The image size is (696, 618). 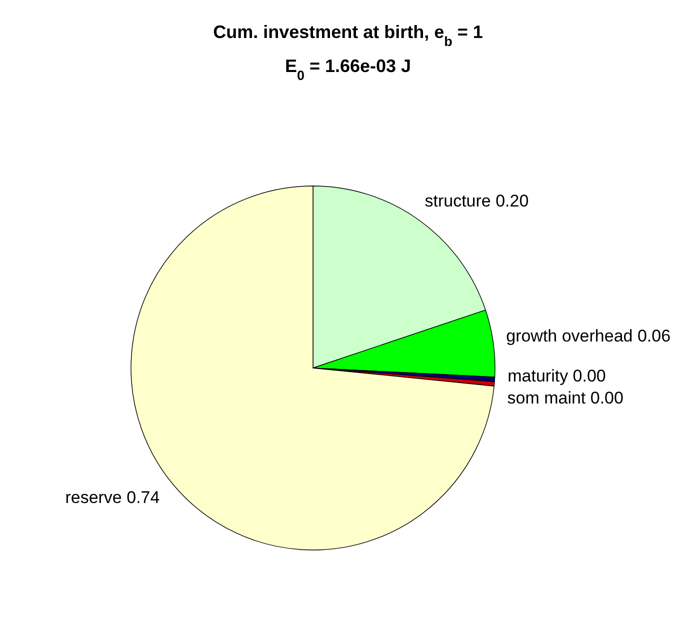 What do you see at coordinates (588, 336) in the screenshot?
I see `slice-label: growth overhead 0.06` at bounding box center [588, 336].